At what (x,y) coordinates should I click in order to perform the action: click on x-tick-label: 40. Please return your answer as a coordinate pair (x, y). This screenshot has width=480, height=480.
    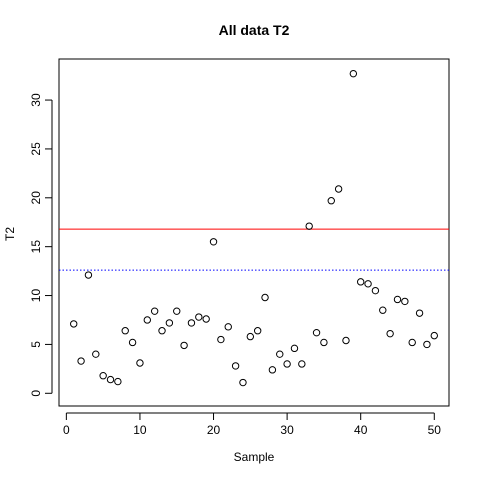
    Looking at the image, I should click on (361, 430).